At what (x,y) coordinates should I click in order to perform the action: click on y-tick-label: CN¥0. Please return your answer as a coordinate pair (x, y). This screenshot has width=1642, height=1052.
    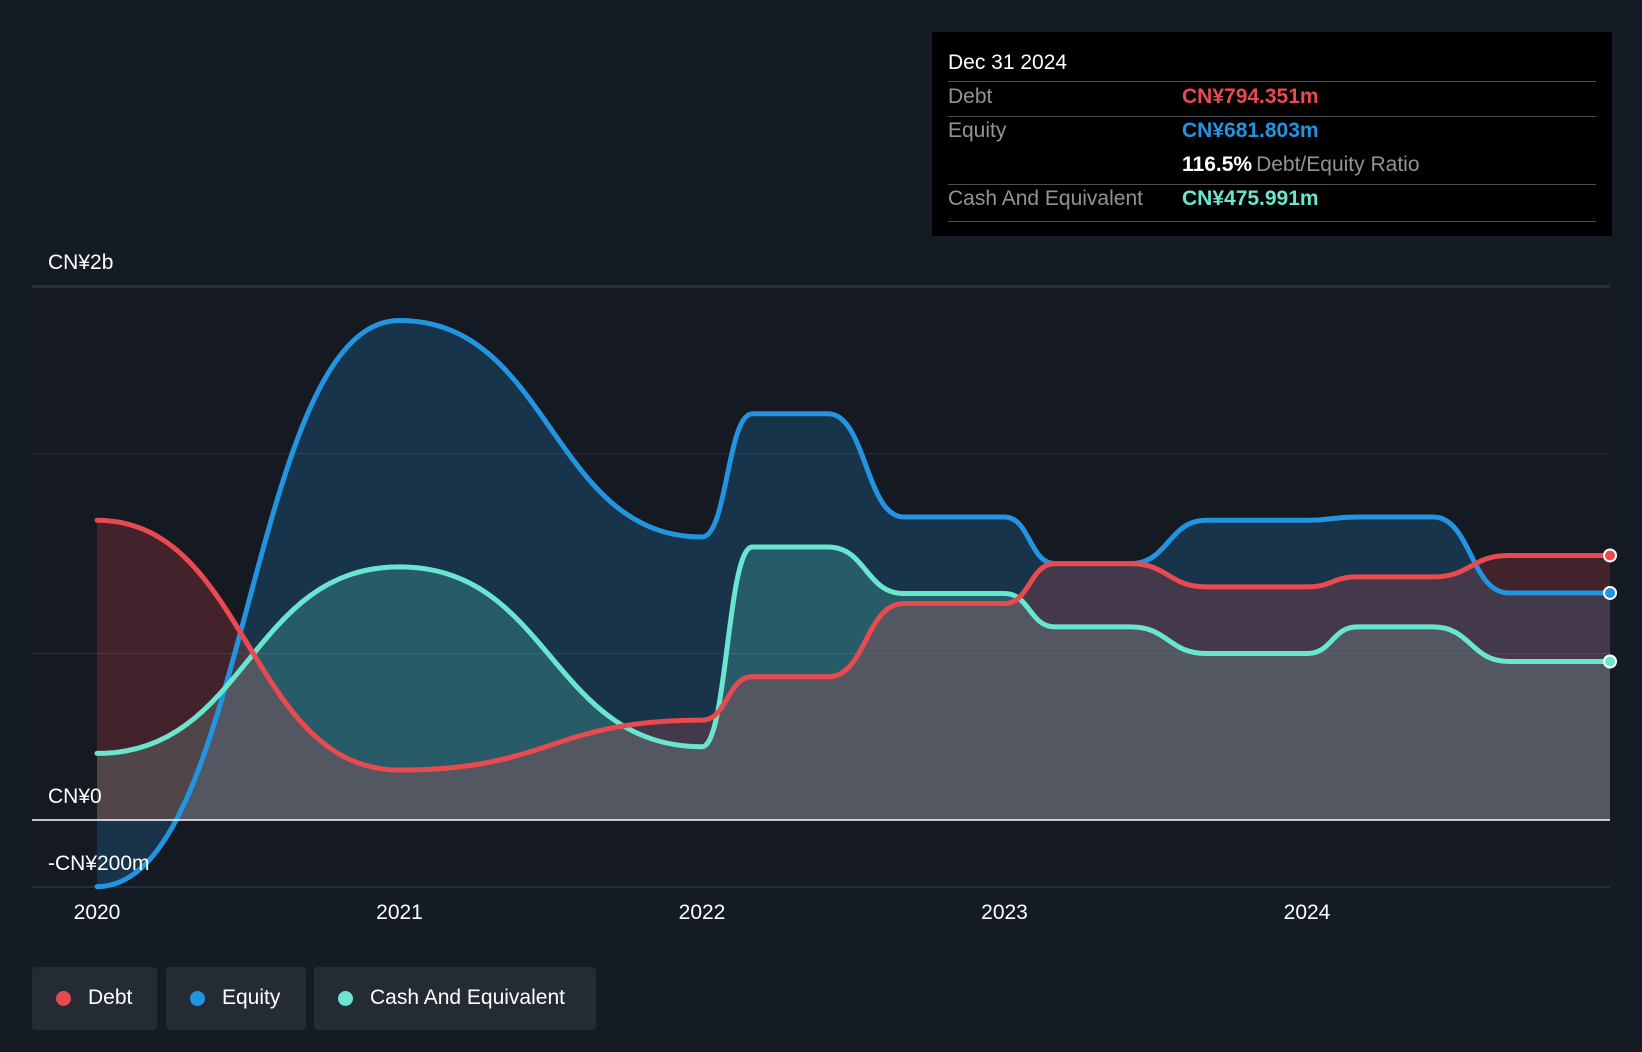
    Looking at the image, I should click on (75, 796).